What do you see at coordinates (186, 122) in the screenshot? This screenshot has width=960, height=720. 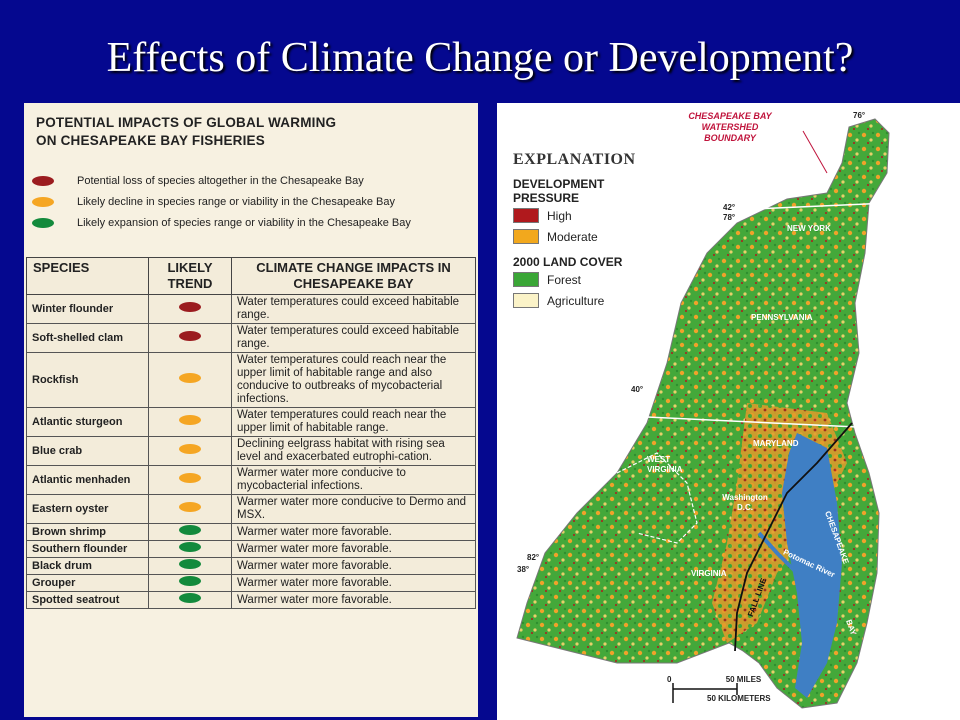 I see `panel-title-line1: POTENTIAL IMPACTS OF GLOBAL WARMING` at bounding box center [186, 122].